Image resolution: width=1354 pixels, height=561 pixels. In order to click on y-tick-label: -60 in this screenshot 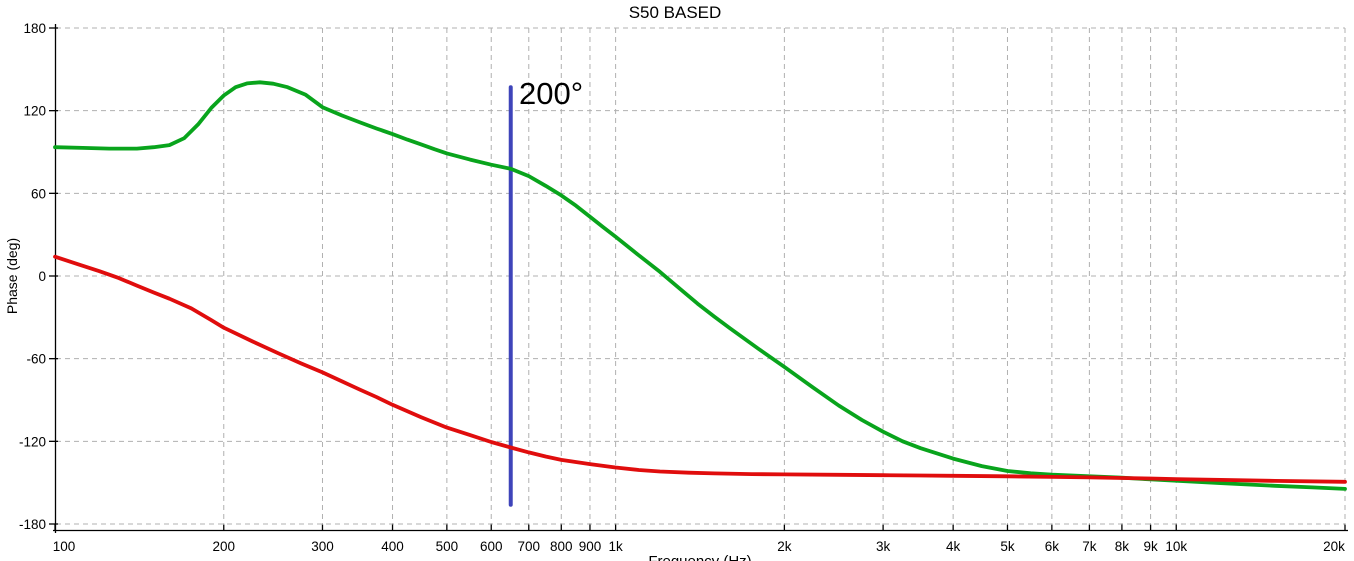, I will do `click(36, 359)`.